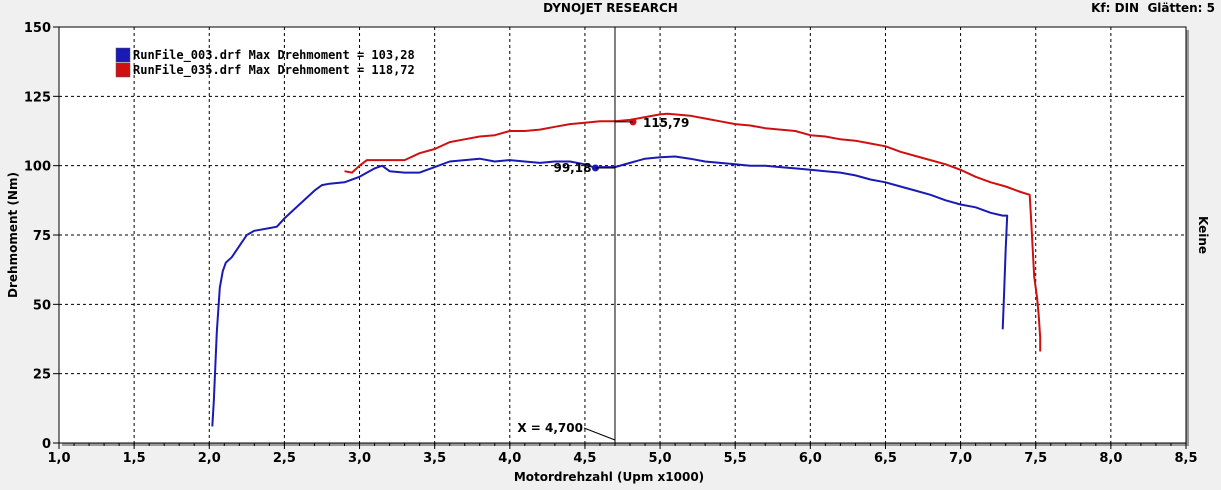 The width and height of the screenshot is (1221, 490). Describe the element at coordinates (666, 123) in the screenshot. I see `marker-value-2: 115,79` at that location.